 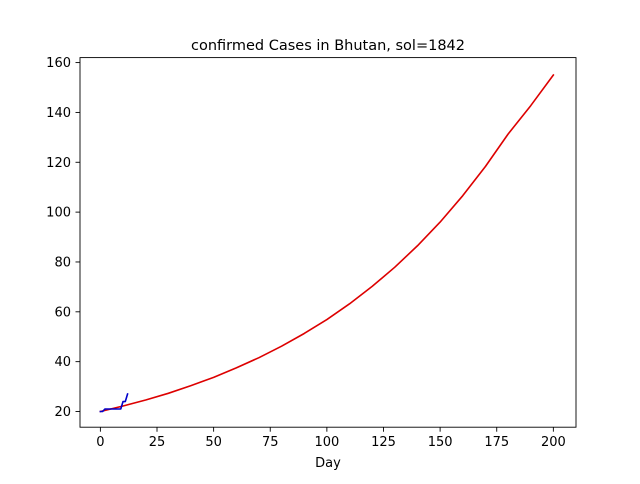 What do you see at coordinates (100, 442) in the screenshot?
I see `x-tick-label: 0` at bounding box center [100, 442].